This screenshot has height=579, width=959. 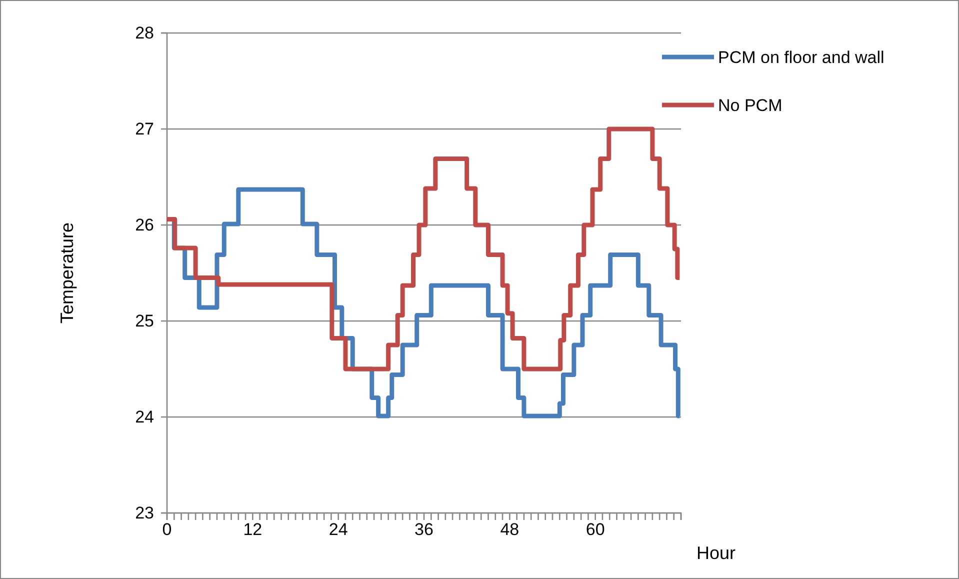 I want to click on x-tick-label: 48, so click(x=510, y=529).